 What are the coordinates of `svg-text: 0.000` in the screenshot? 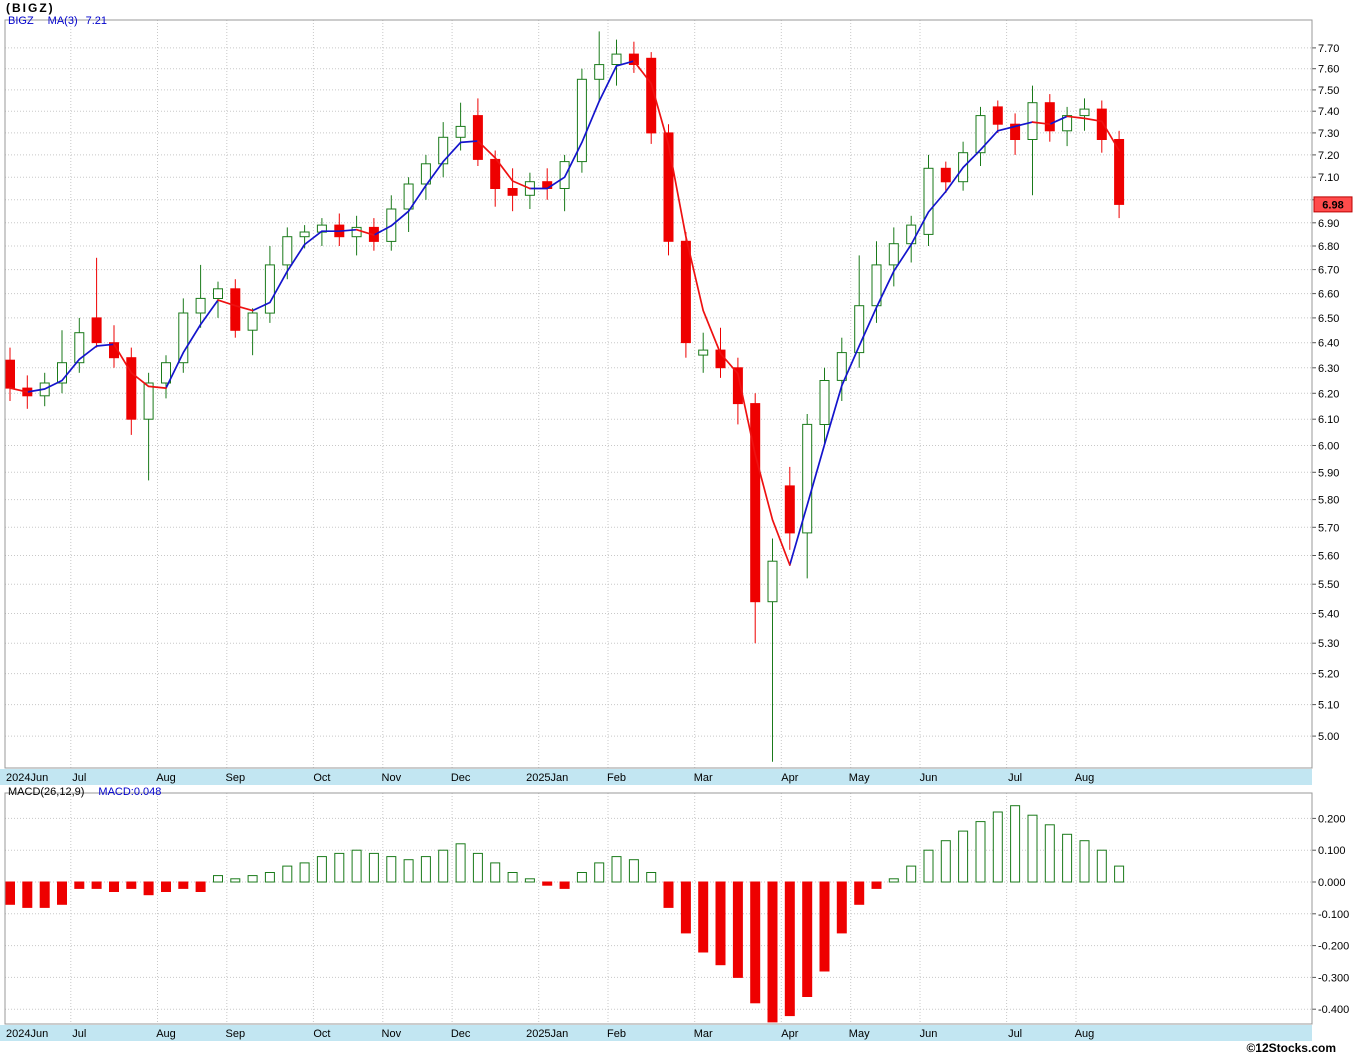 It's located at (1332, 883).